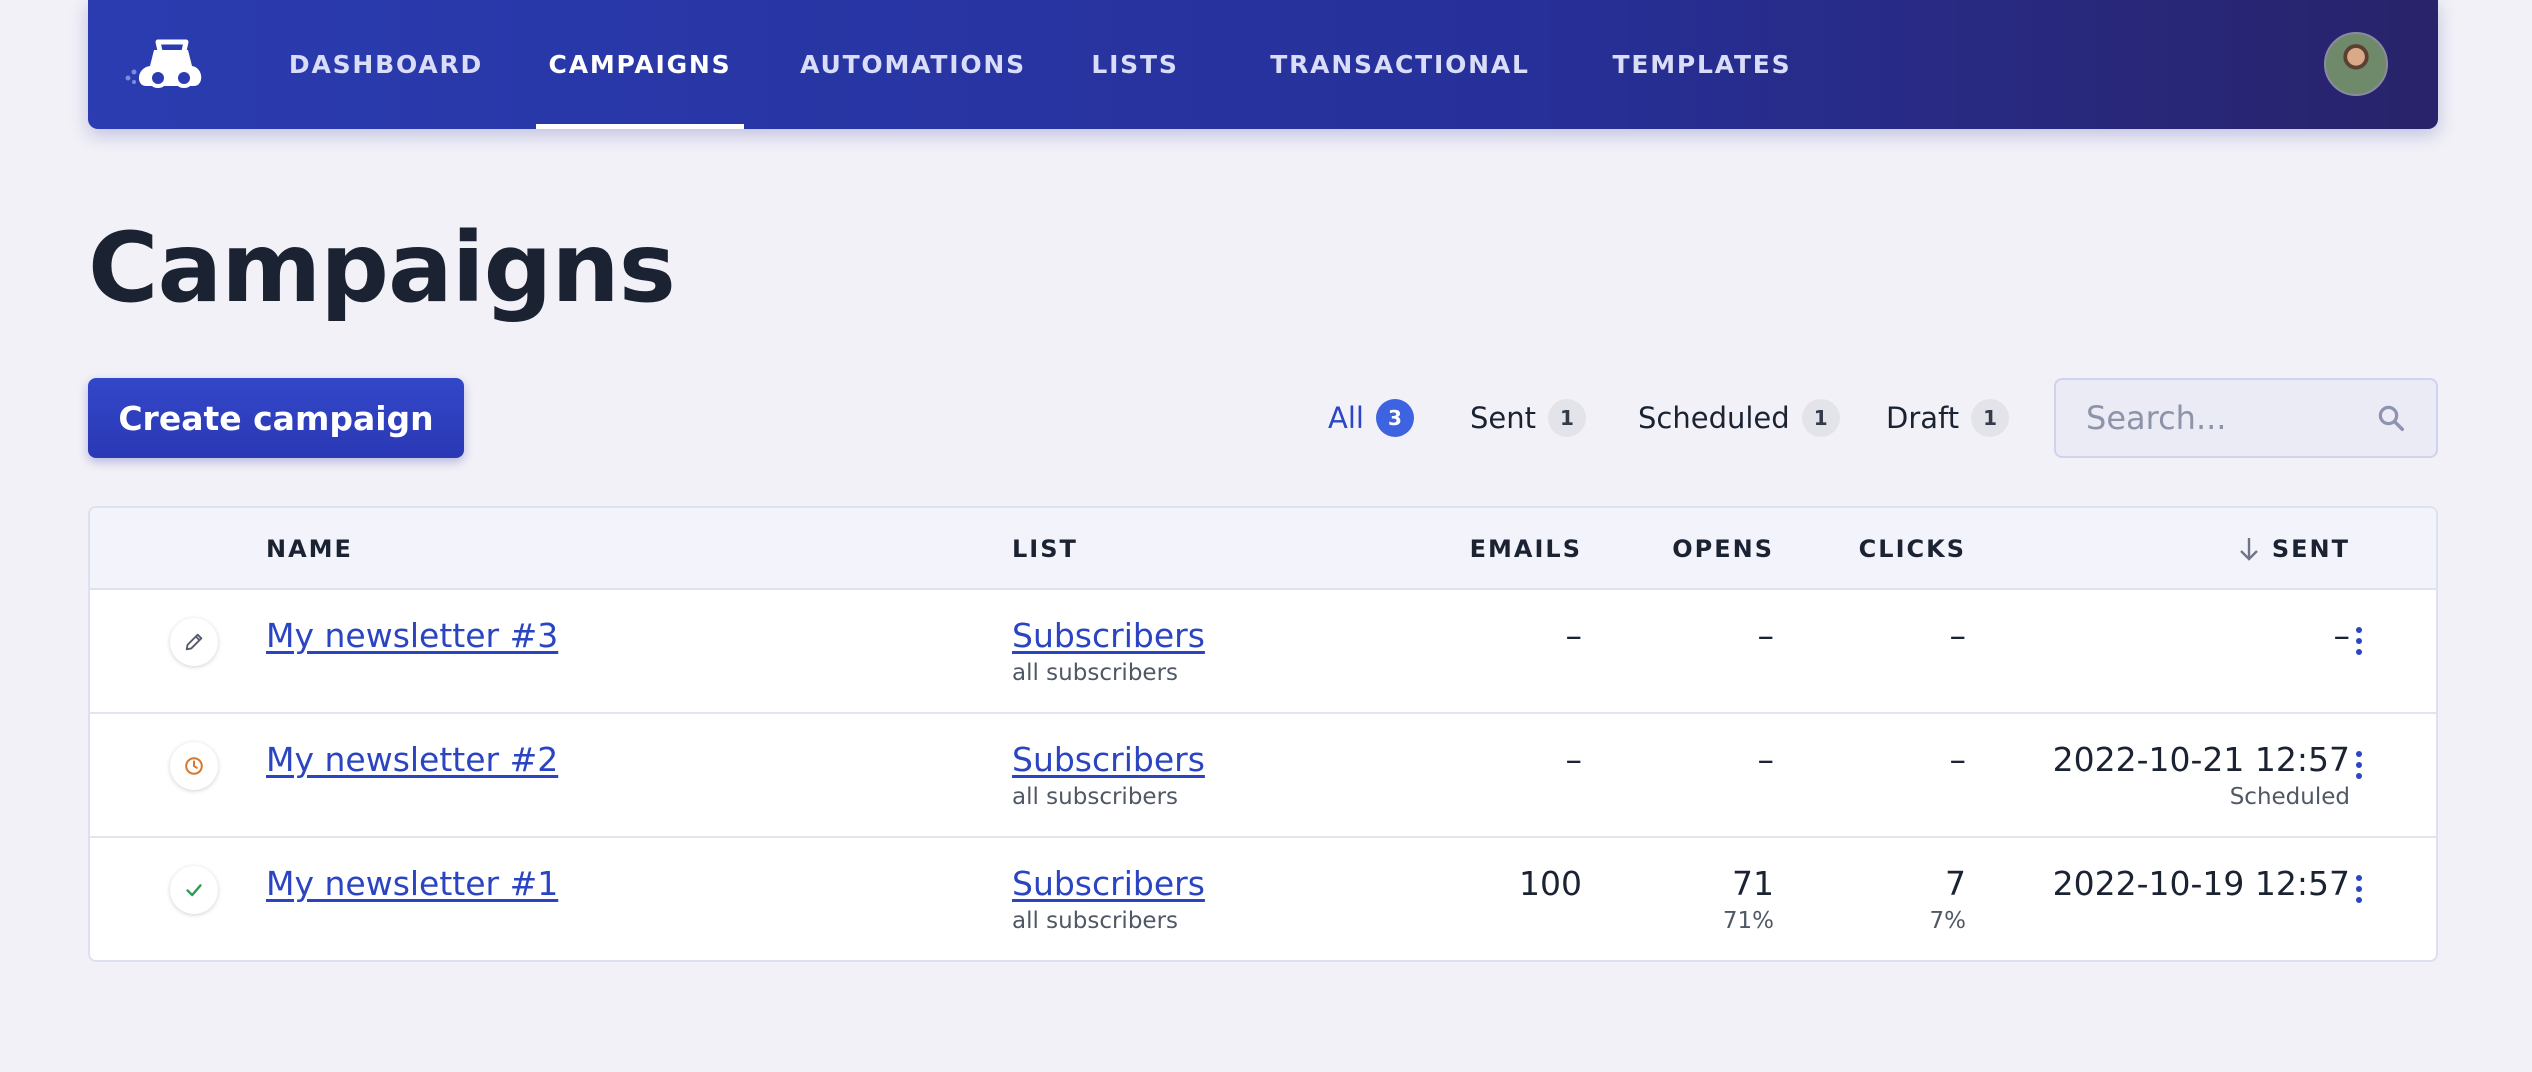 This screenshot has height=1072, width=2532. Describe the element at coordinates (1503, 418) in the screenshot. I see `filter-label: Sent` at that location.